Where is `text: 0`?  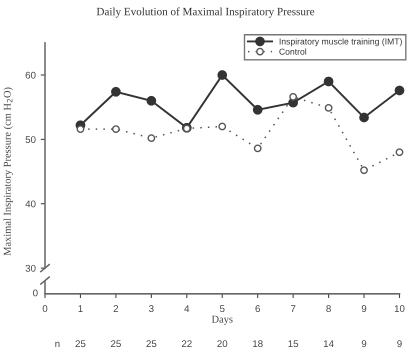
text: 0 is located at coordinates (35, 293).